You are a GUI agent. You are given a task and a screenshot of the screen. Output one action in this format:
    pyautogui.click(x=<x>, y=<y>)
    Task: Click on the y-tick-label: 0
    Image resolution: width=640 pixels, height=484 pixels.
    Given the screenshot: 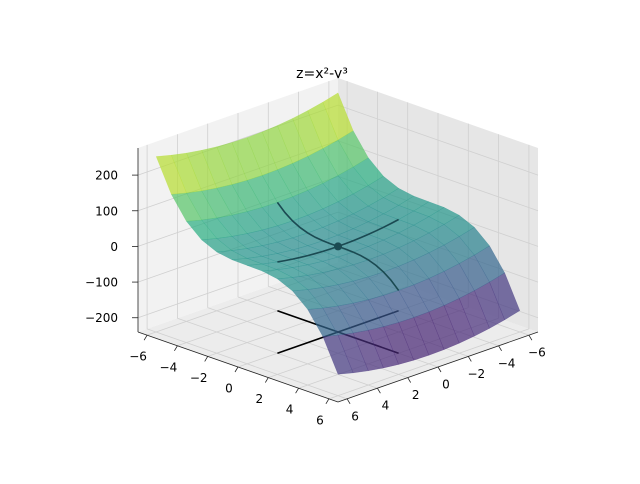 What is the action you would take?
    pyautogui.click(x=229, y=389)
    